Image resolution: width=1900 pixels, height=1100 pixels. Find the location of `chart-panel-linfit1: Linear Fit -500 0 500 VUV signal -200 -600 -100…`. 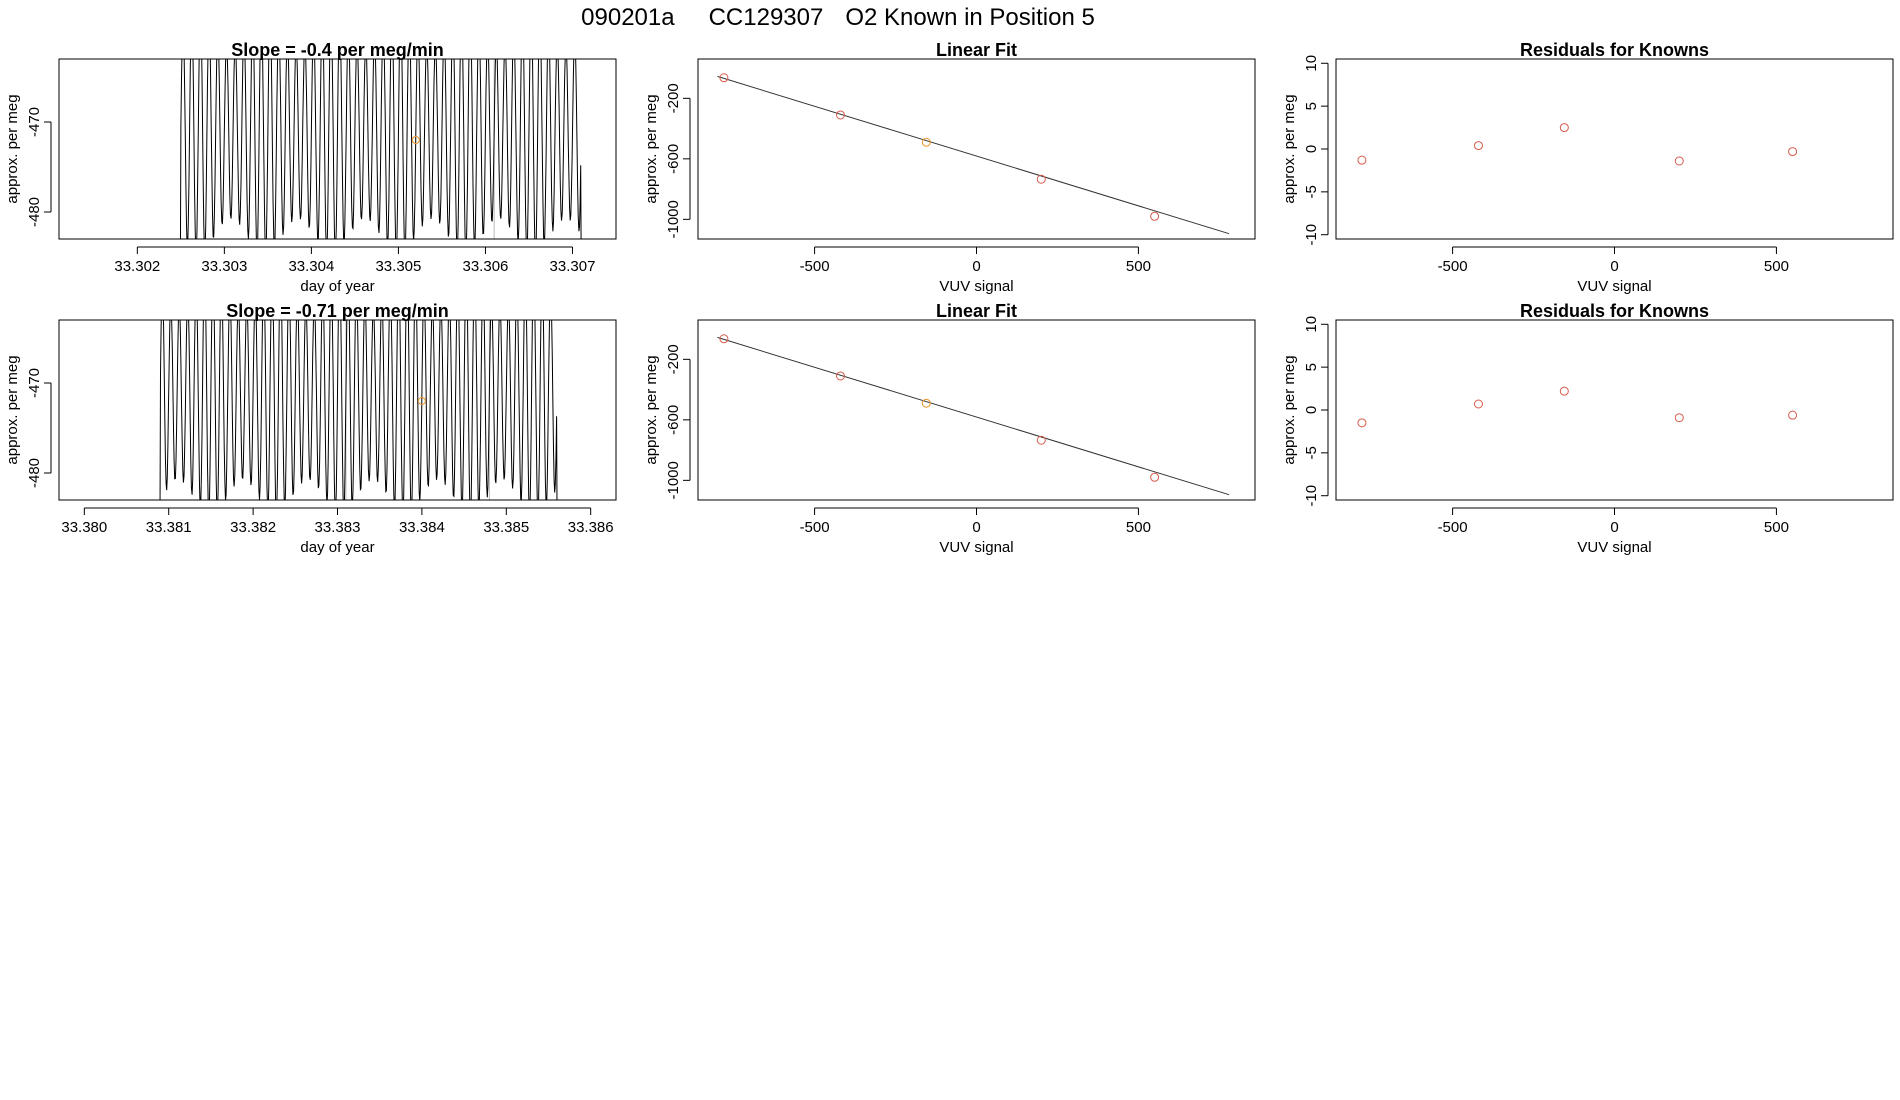

chart-panel-linfit1: Linear Fit -500 0 500 VUV signal -200 -600 -100… is located at coordinates (949, 167).